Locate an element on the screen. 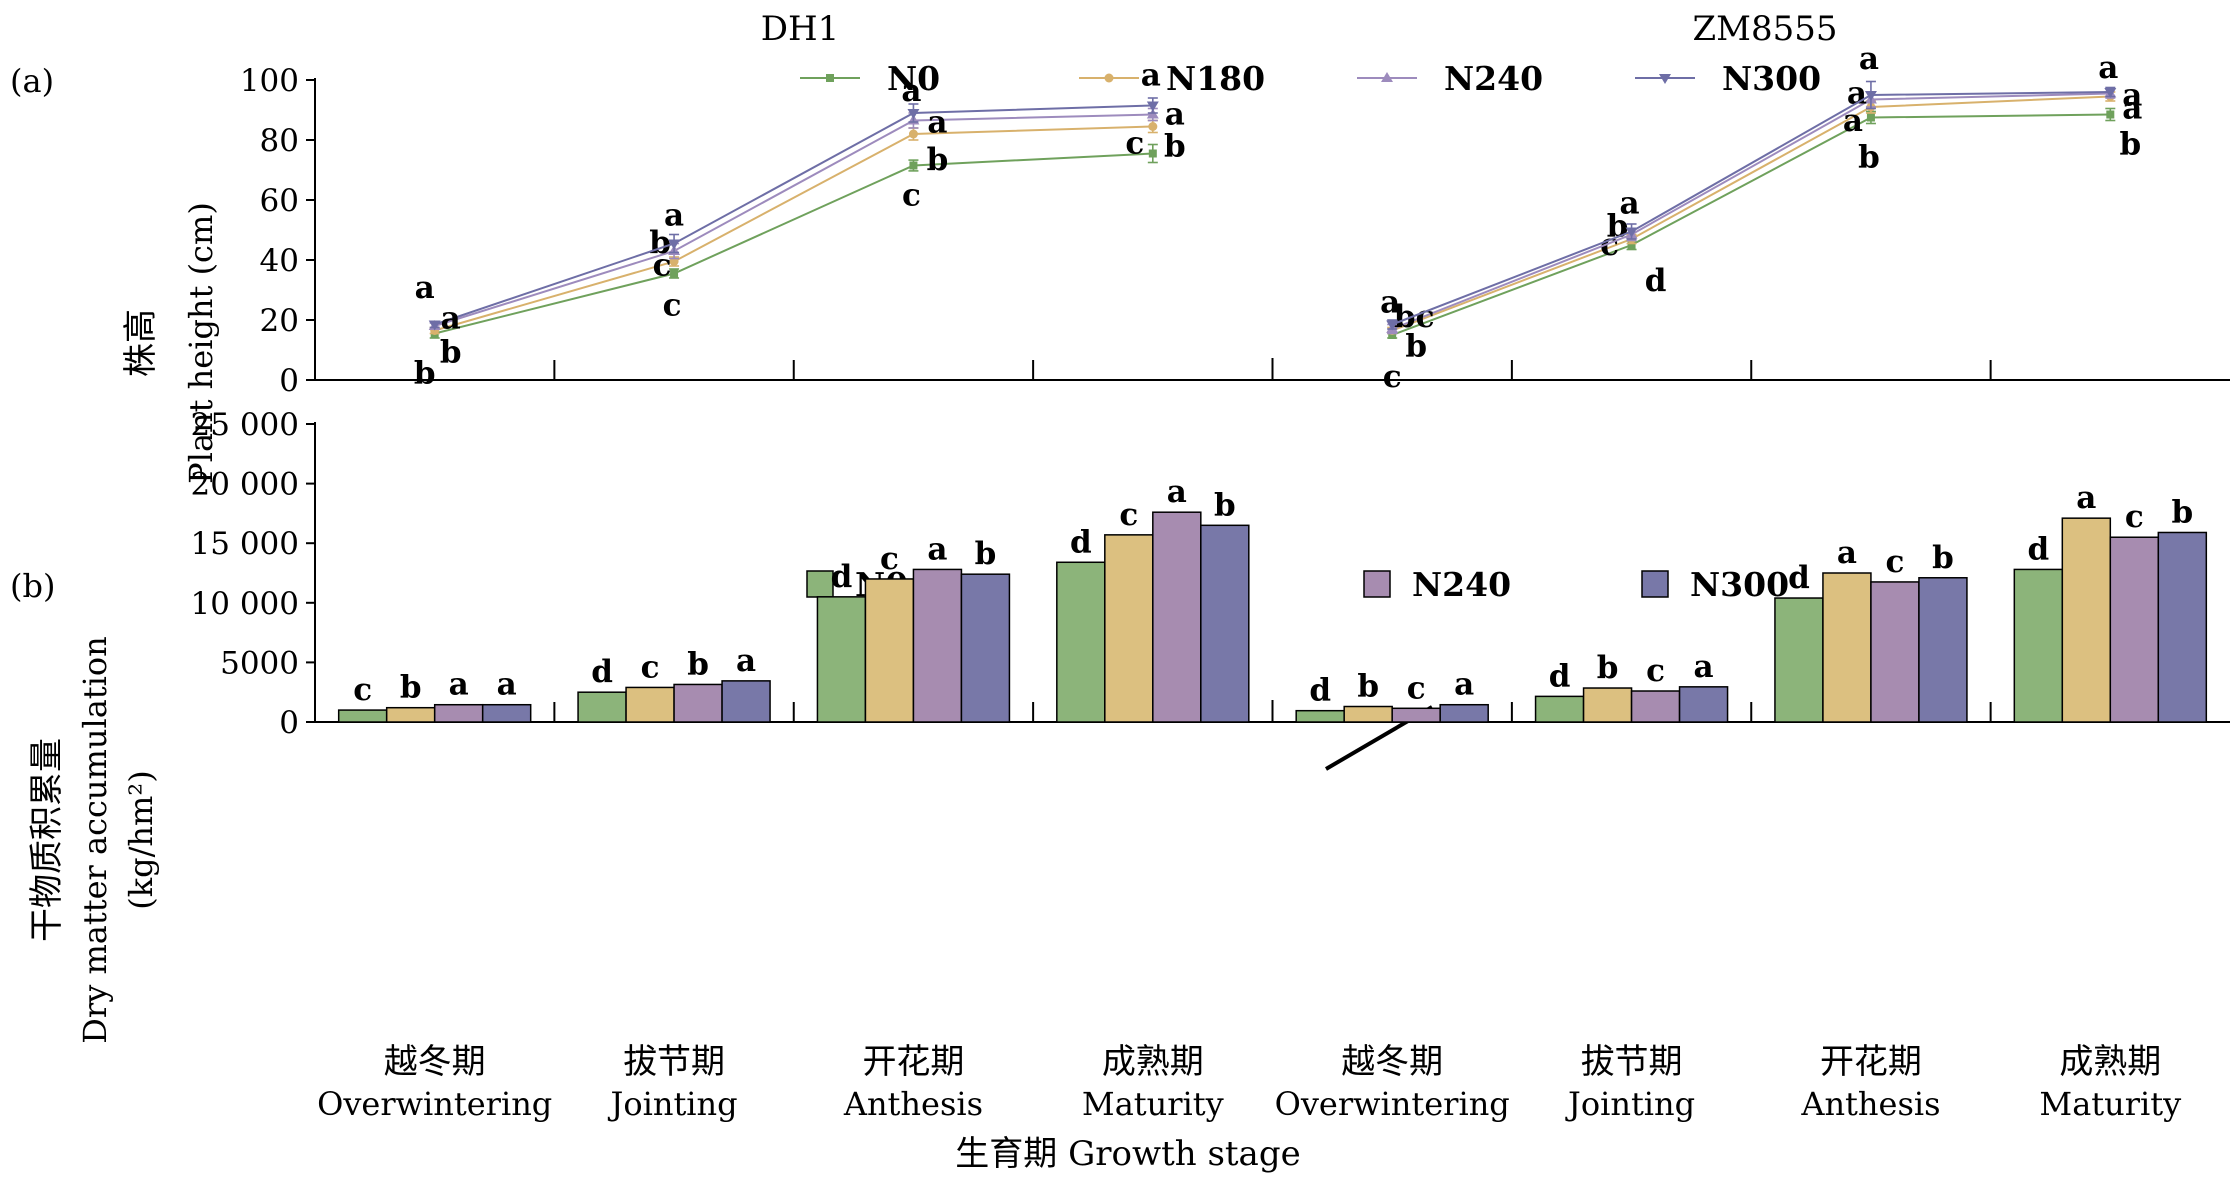 The image size is (2238, 1191). panel-label-a: (a) is located at coordinates (32, 81).